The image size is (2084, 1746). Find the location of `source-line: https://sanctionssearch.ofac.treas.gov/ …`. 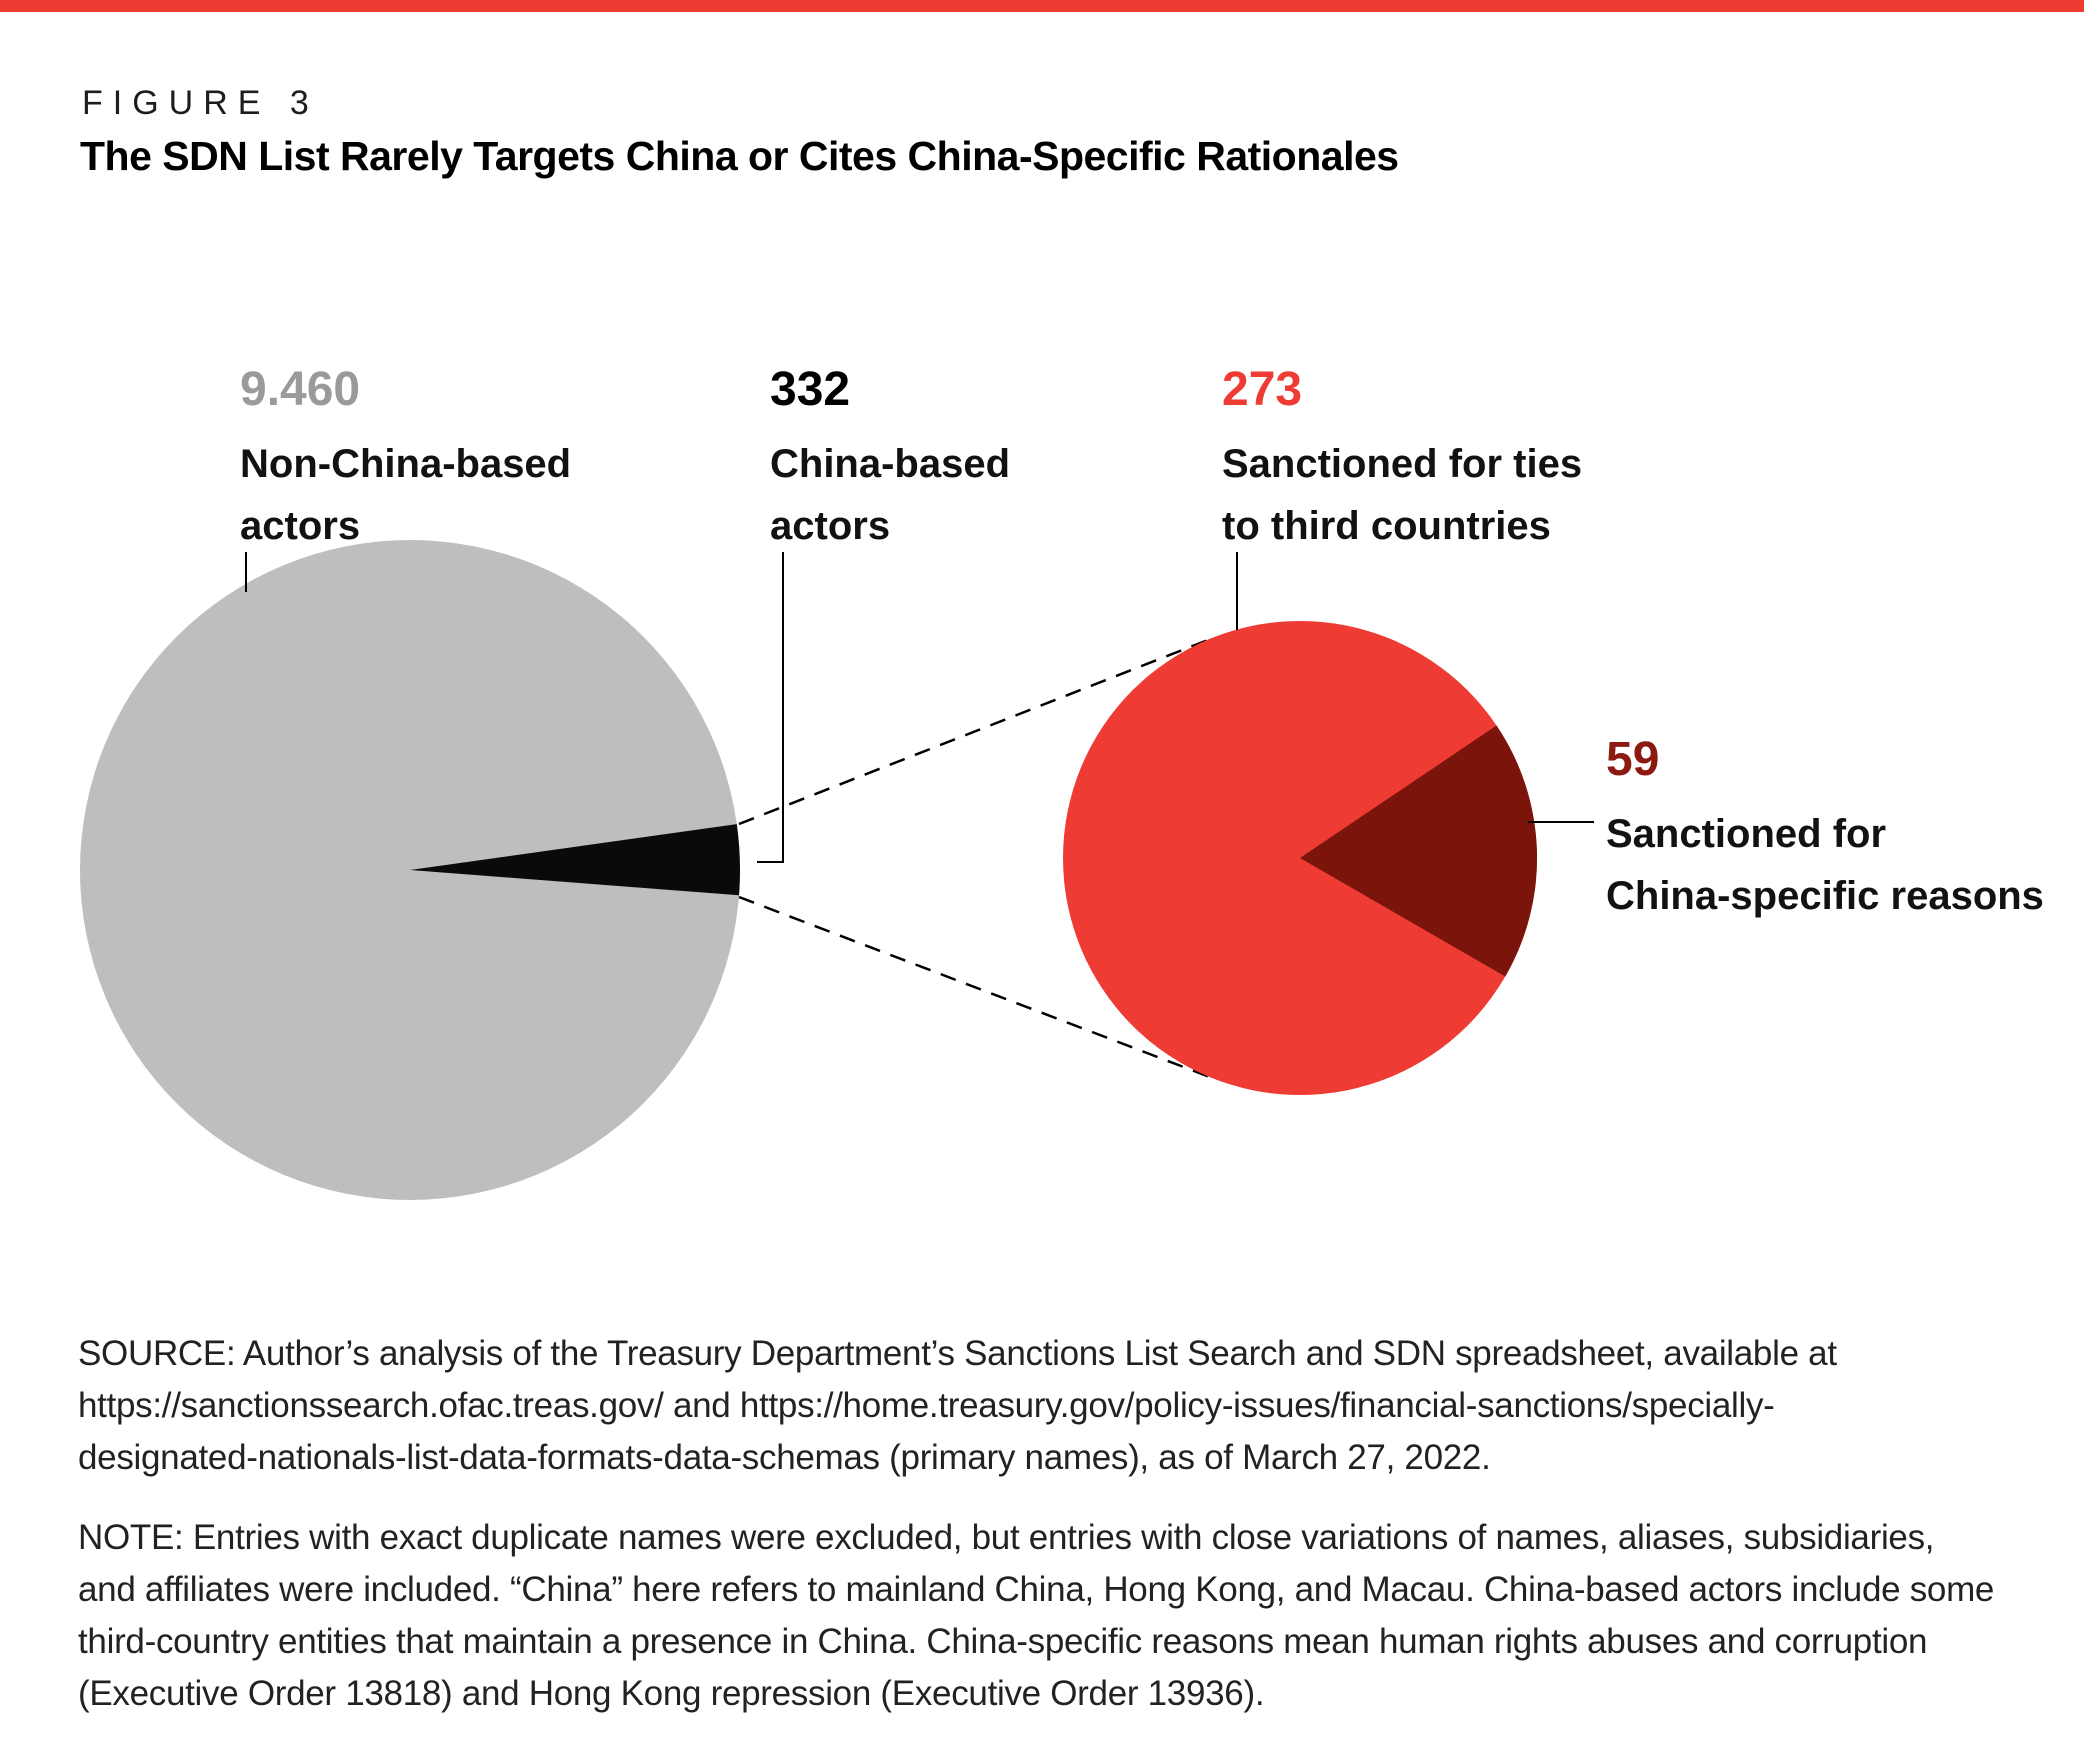

source-line: https://sanctionssearch.ofac.treas.gov/ … is located at coordinates (926, 1405).